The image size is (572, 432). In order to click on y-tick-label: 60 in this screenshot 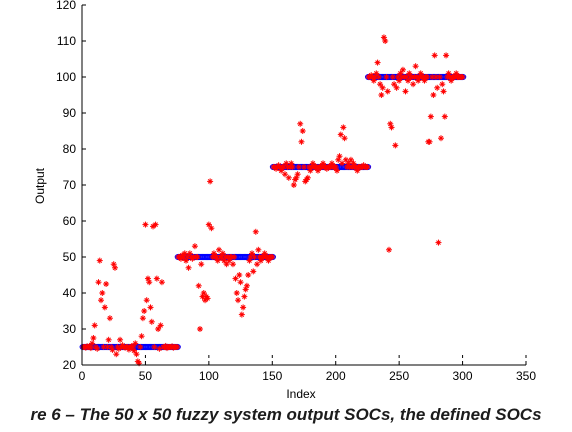, I will do `click(70, 221)`.